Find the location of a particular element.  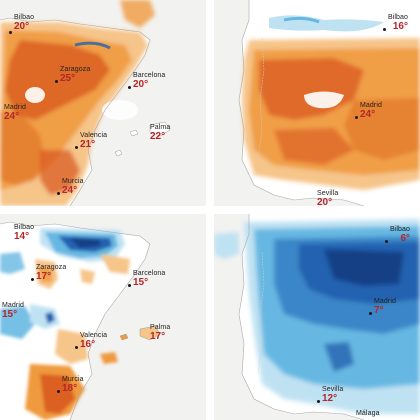

warm-anomaly-field is located at coordinates (77, 337).